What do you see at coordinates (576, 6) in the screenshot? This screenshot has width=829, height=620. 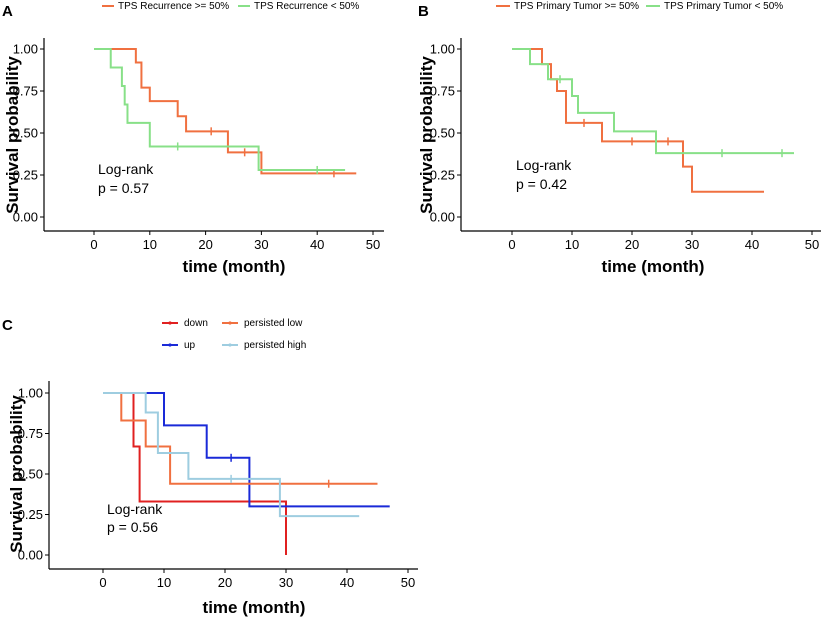 I see `legend-entry: TPS Primary Tumor >= 50%` at bounding box center [576, 6].